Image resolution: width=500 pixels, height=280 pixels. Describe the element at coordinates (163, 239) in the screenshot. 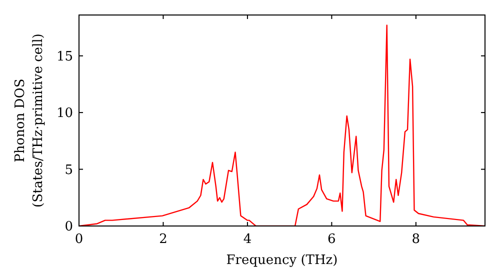

I see `x-tick-label: 2` at that location.